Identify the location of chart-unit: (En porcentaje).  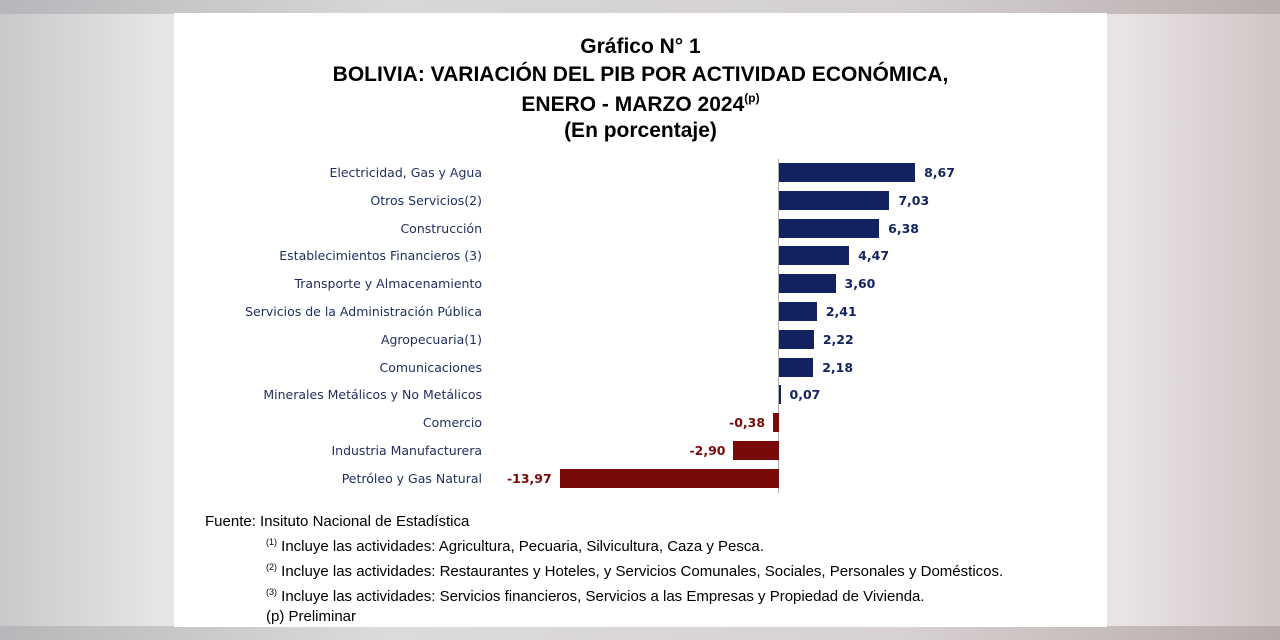
(640, 130).